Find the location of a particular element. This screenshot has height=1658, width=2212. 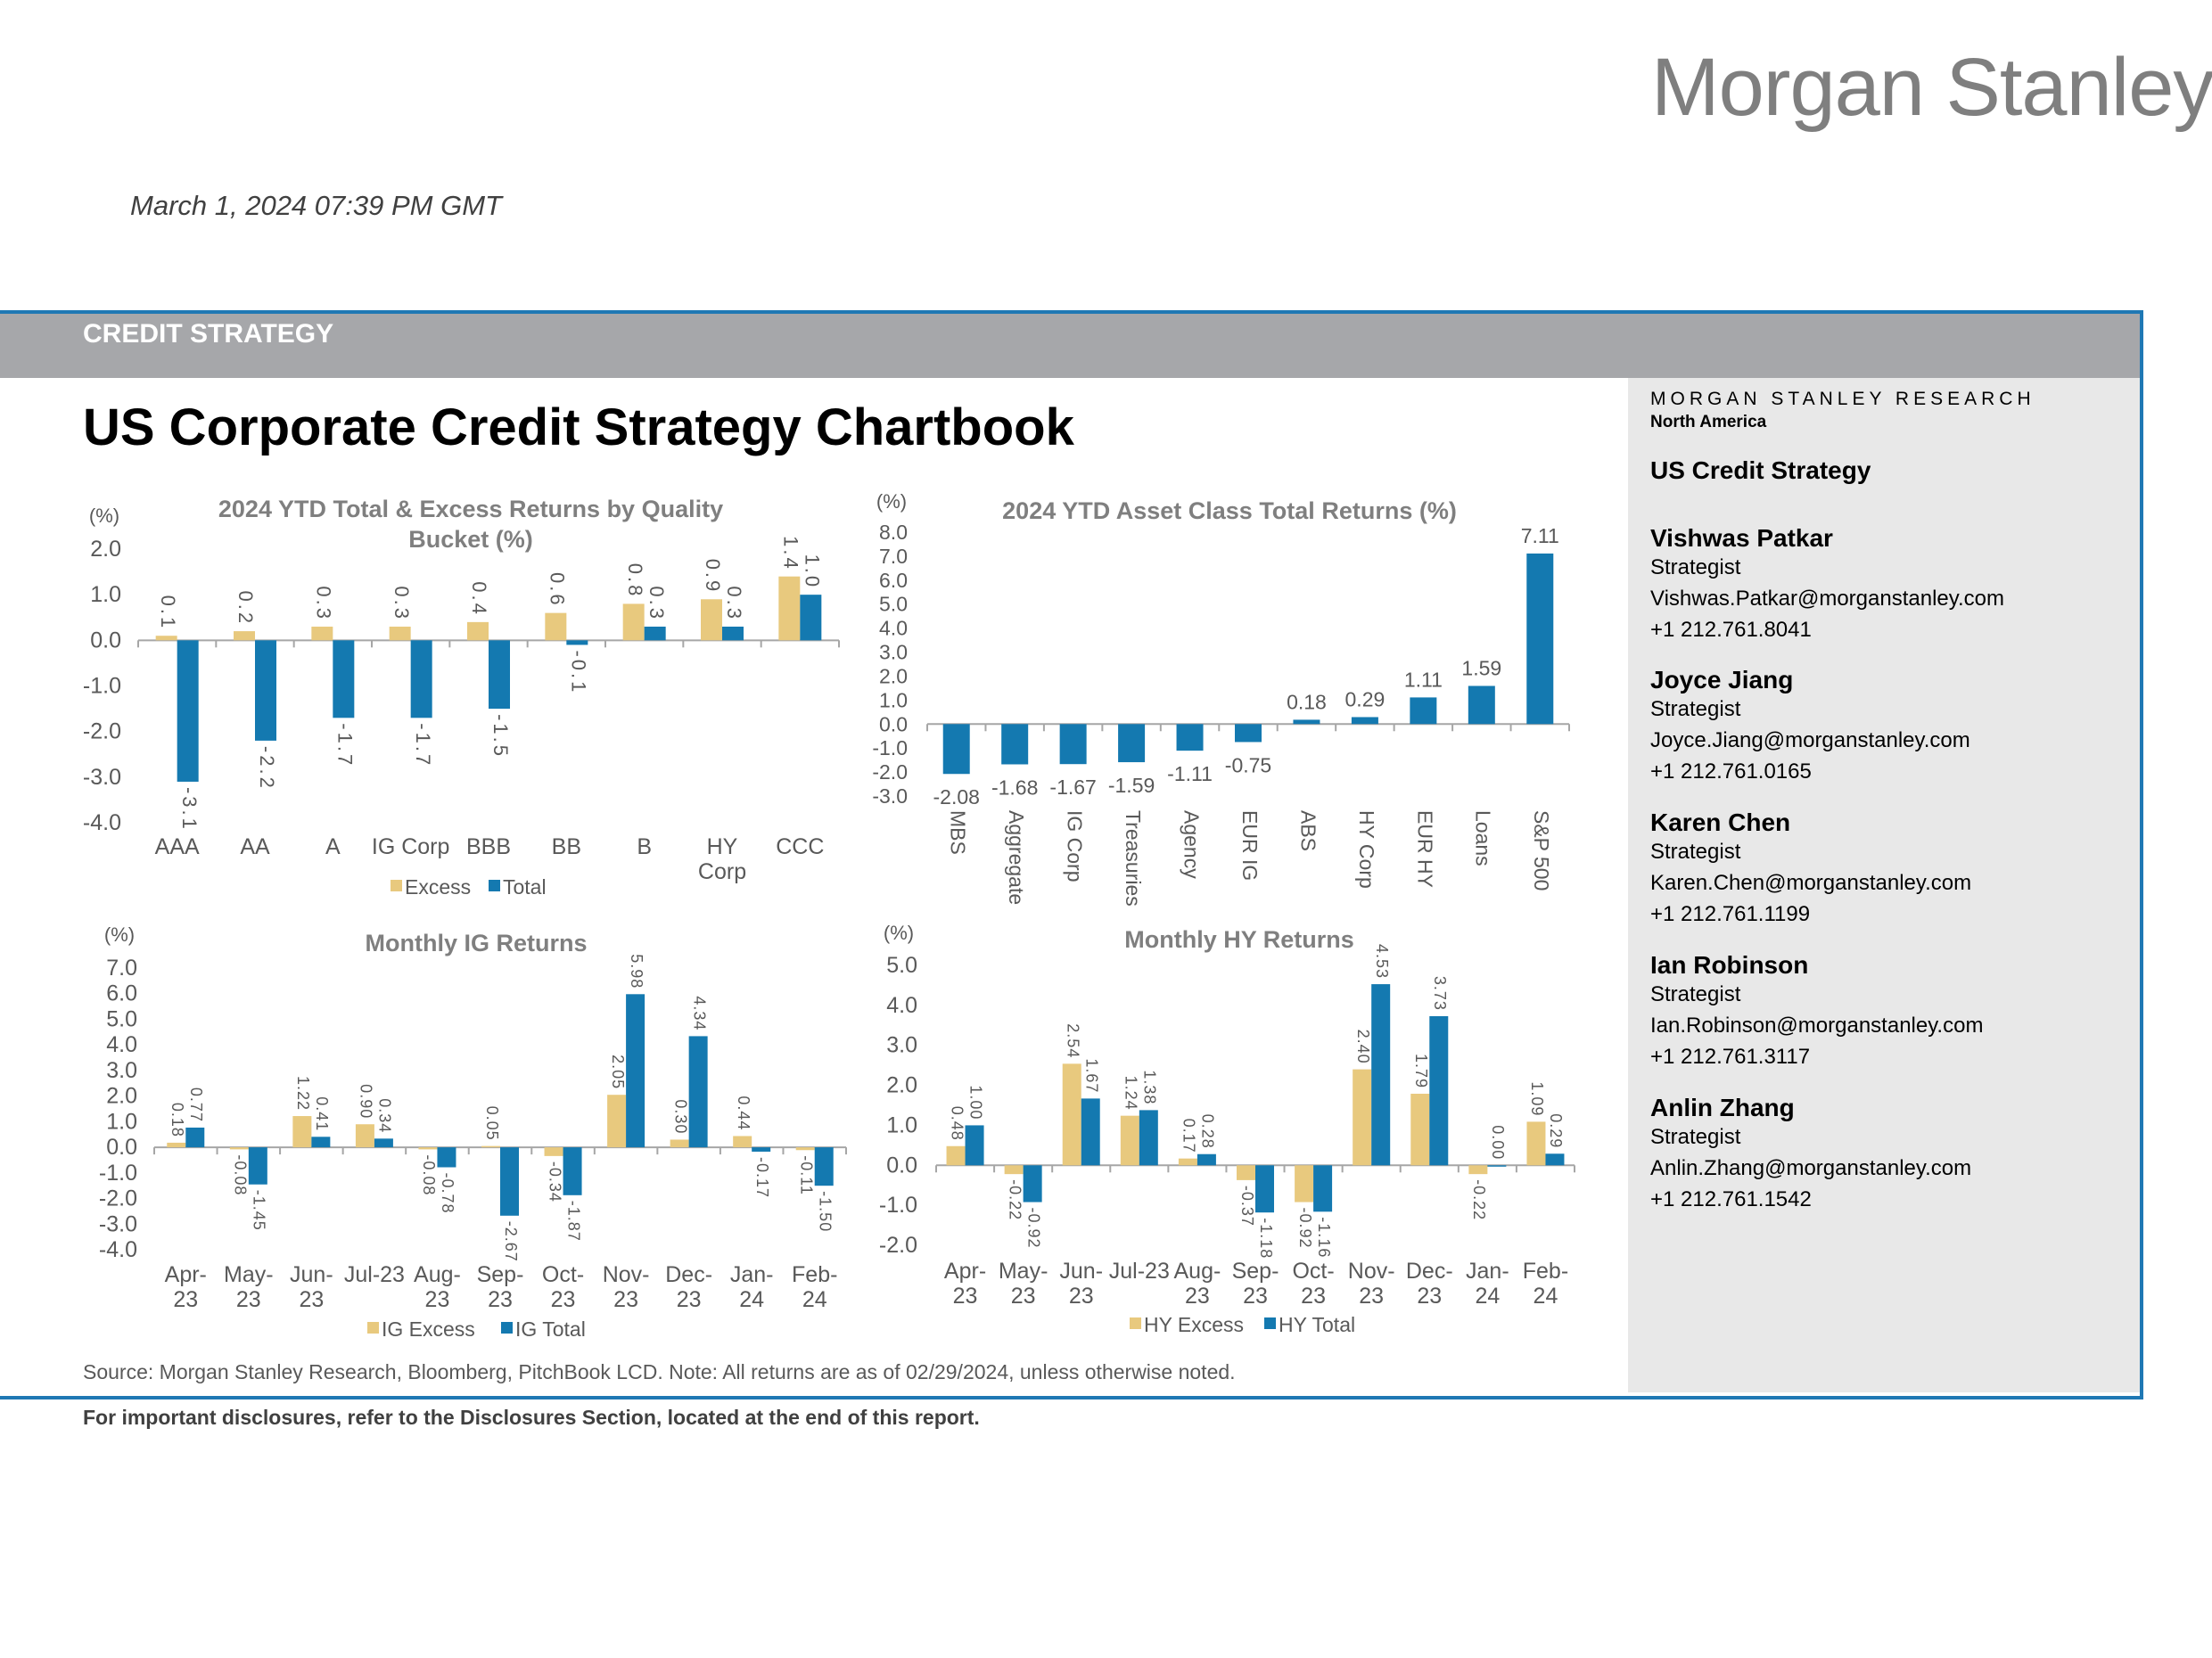

legend-label: Total is located at coordinates (525, 887).